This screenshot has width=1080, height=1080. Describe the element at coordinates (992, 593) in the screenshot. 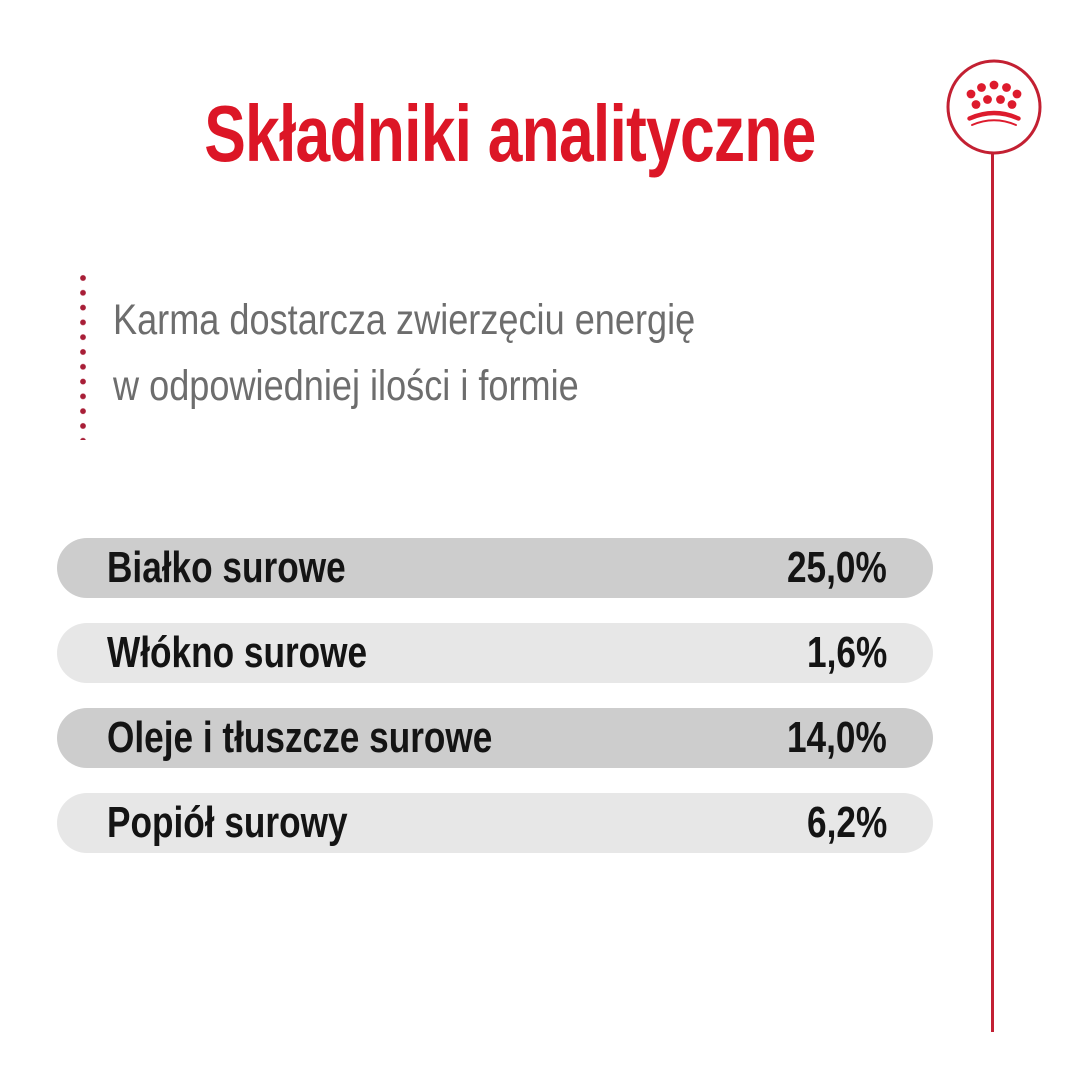

I see `vertical-accent-line` at that location.